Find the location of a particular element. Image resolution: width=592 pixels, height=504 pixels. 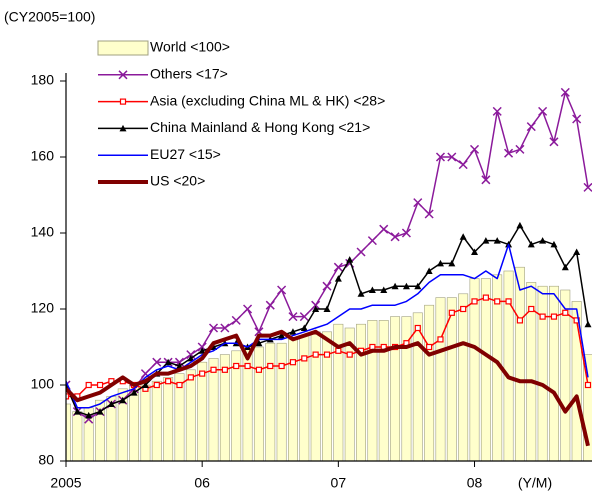

y-tick-label: 180 is located at coordinates (43, 80).